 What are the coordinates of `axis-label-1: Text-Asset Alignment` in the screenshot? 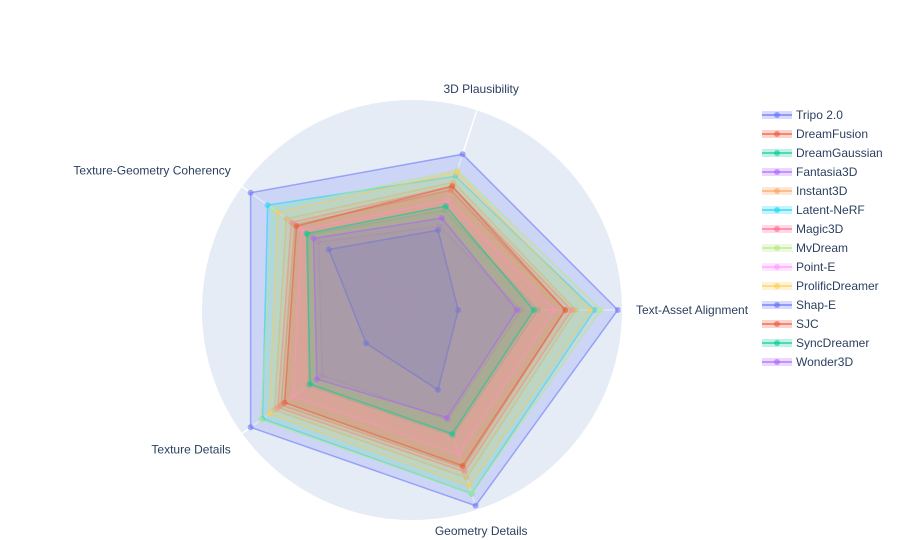 It's located at (692, 310).